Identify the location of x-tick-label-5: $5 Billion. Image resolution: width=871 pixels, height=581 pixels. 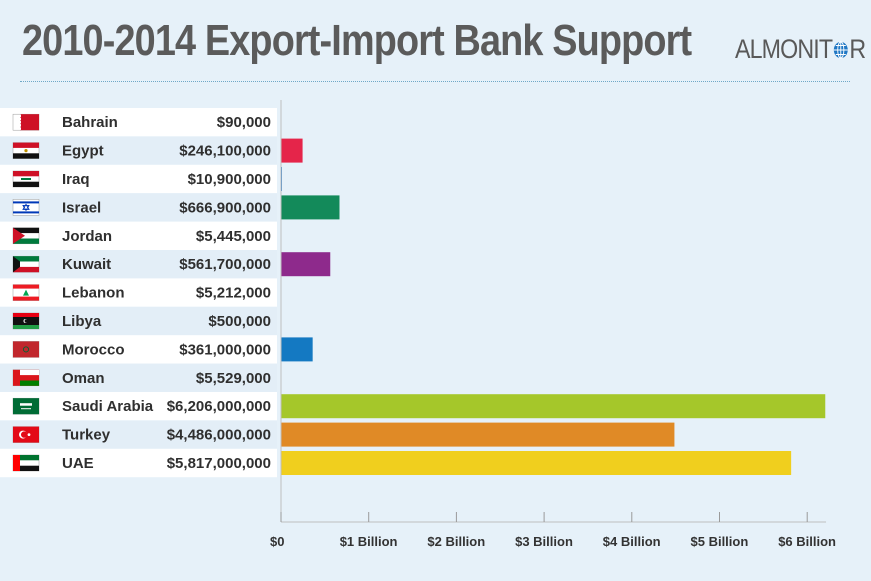
(720, 541).